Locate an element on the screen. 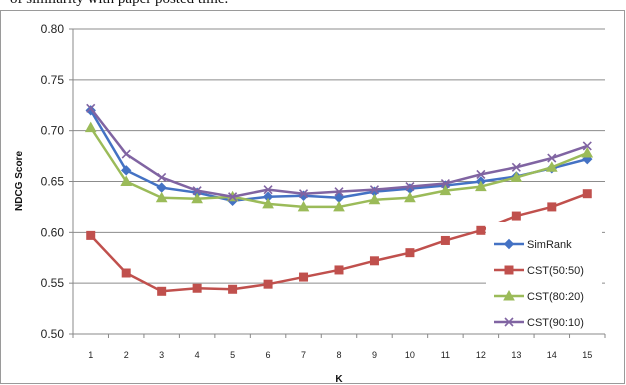 The height and width of the screenshot is (385, 626). legend-label-cst-80-20: CST(80:20) is located at coordinates (555, 297).